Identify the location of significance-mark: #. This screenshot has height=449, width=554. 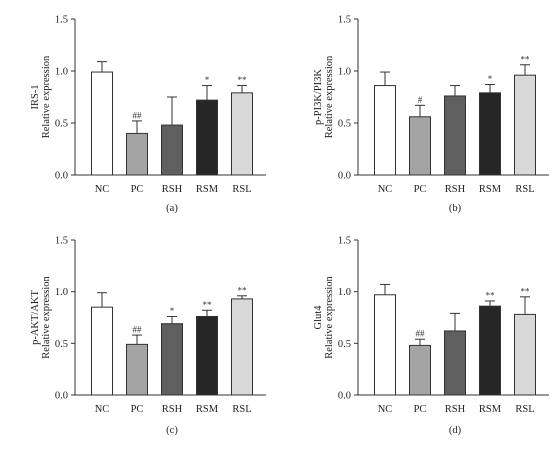
(420, 100).